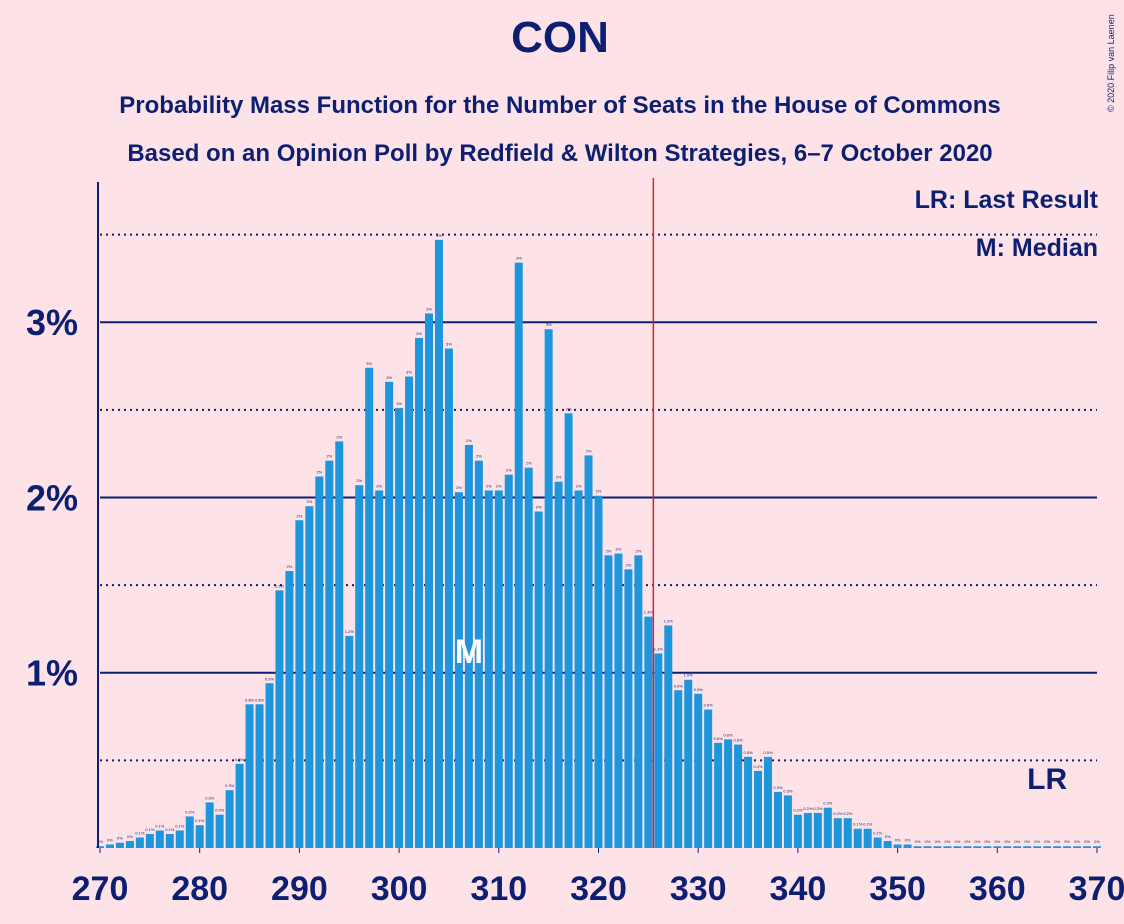 This screenshot has height=924, width=1124. Describe the element at coordinates (52, 322) in the screenshot. I see `y-tick-label: 3%` at that location.